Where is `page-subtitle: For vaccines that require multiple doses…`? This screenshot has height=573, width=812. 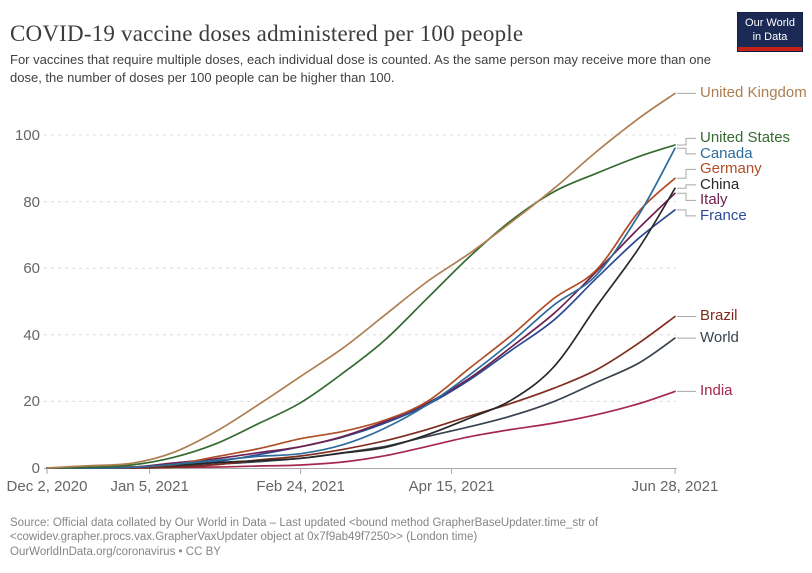
page-subtitle: For vaccines that require multiple doses… is located at coordinates (360, 68).